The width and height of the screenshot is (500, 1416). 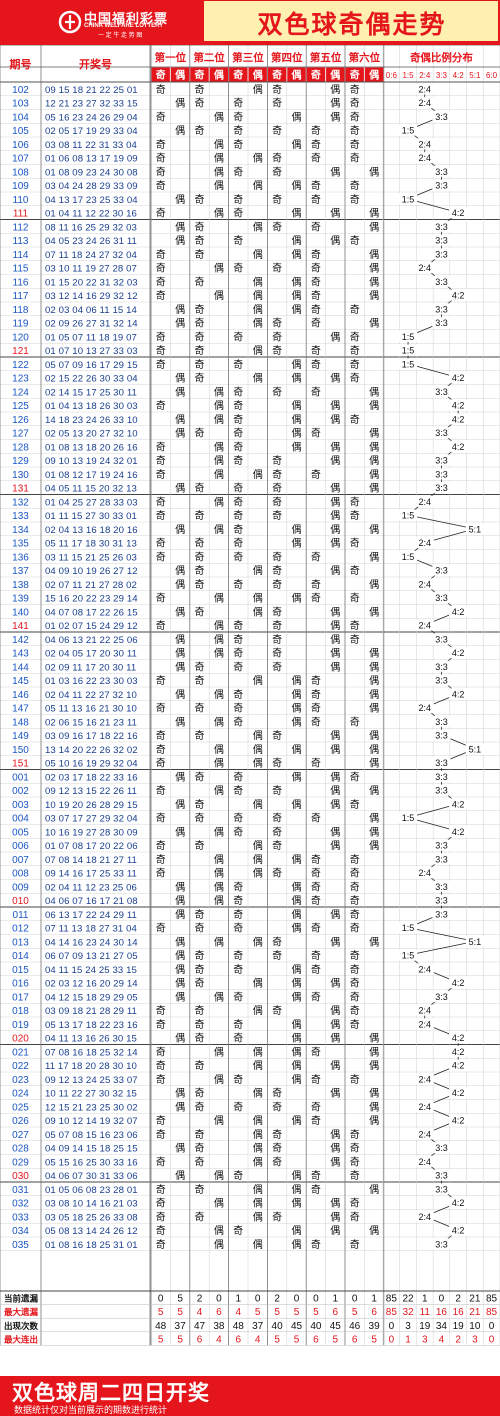 I want to click on issue-number: 011, so click(x=21, y=915).